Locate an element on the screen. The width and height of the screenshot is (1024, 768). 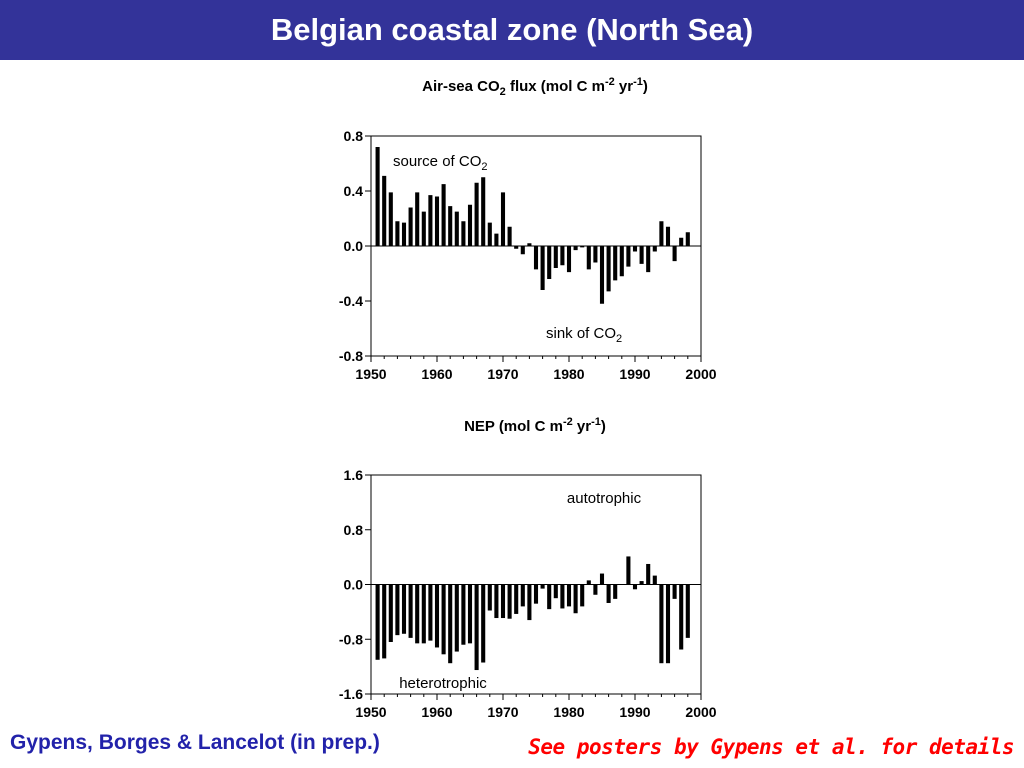
chart-annotation: autotrophic is located at coordinates (604, 498).